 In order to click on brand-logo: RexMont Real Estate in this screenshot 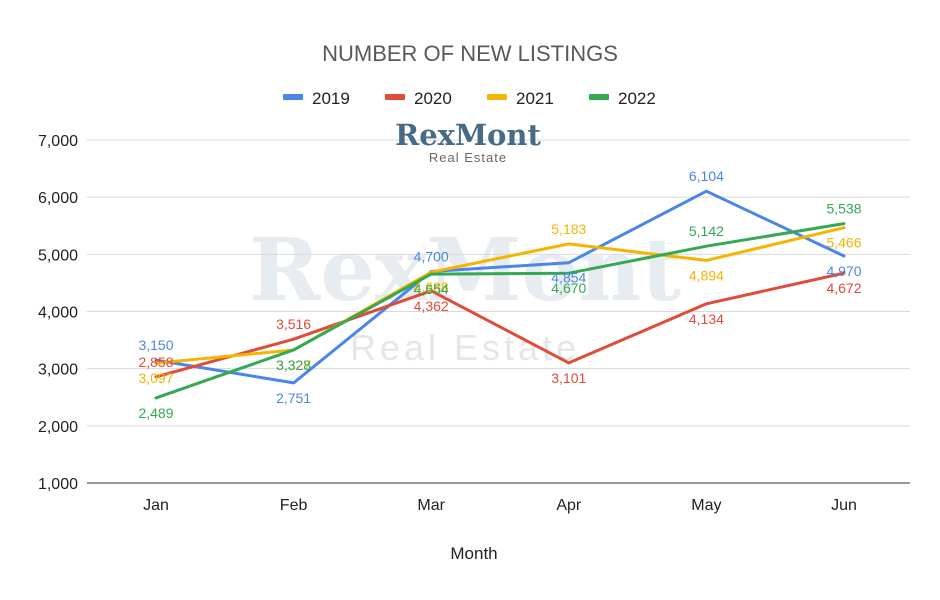, I will do `click(468, 141)`.